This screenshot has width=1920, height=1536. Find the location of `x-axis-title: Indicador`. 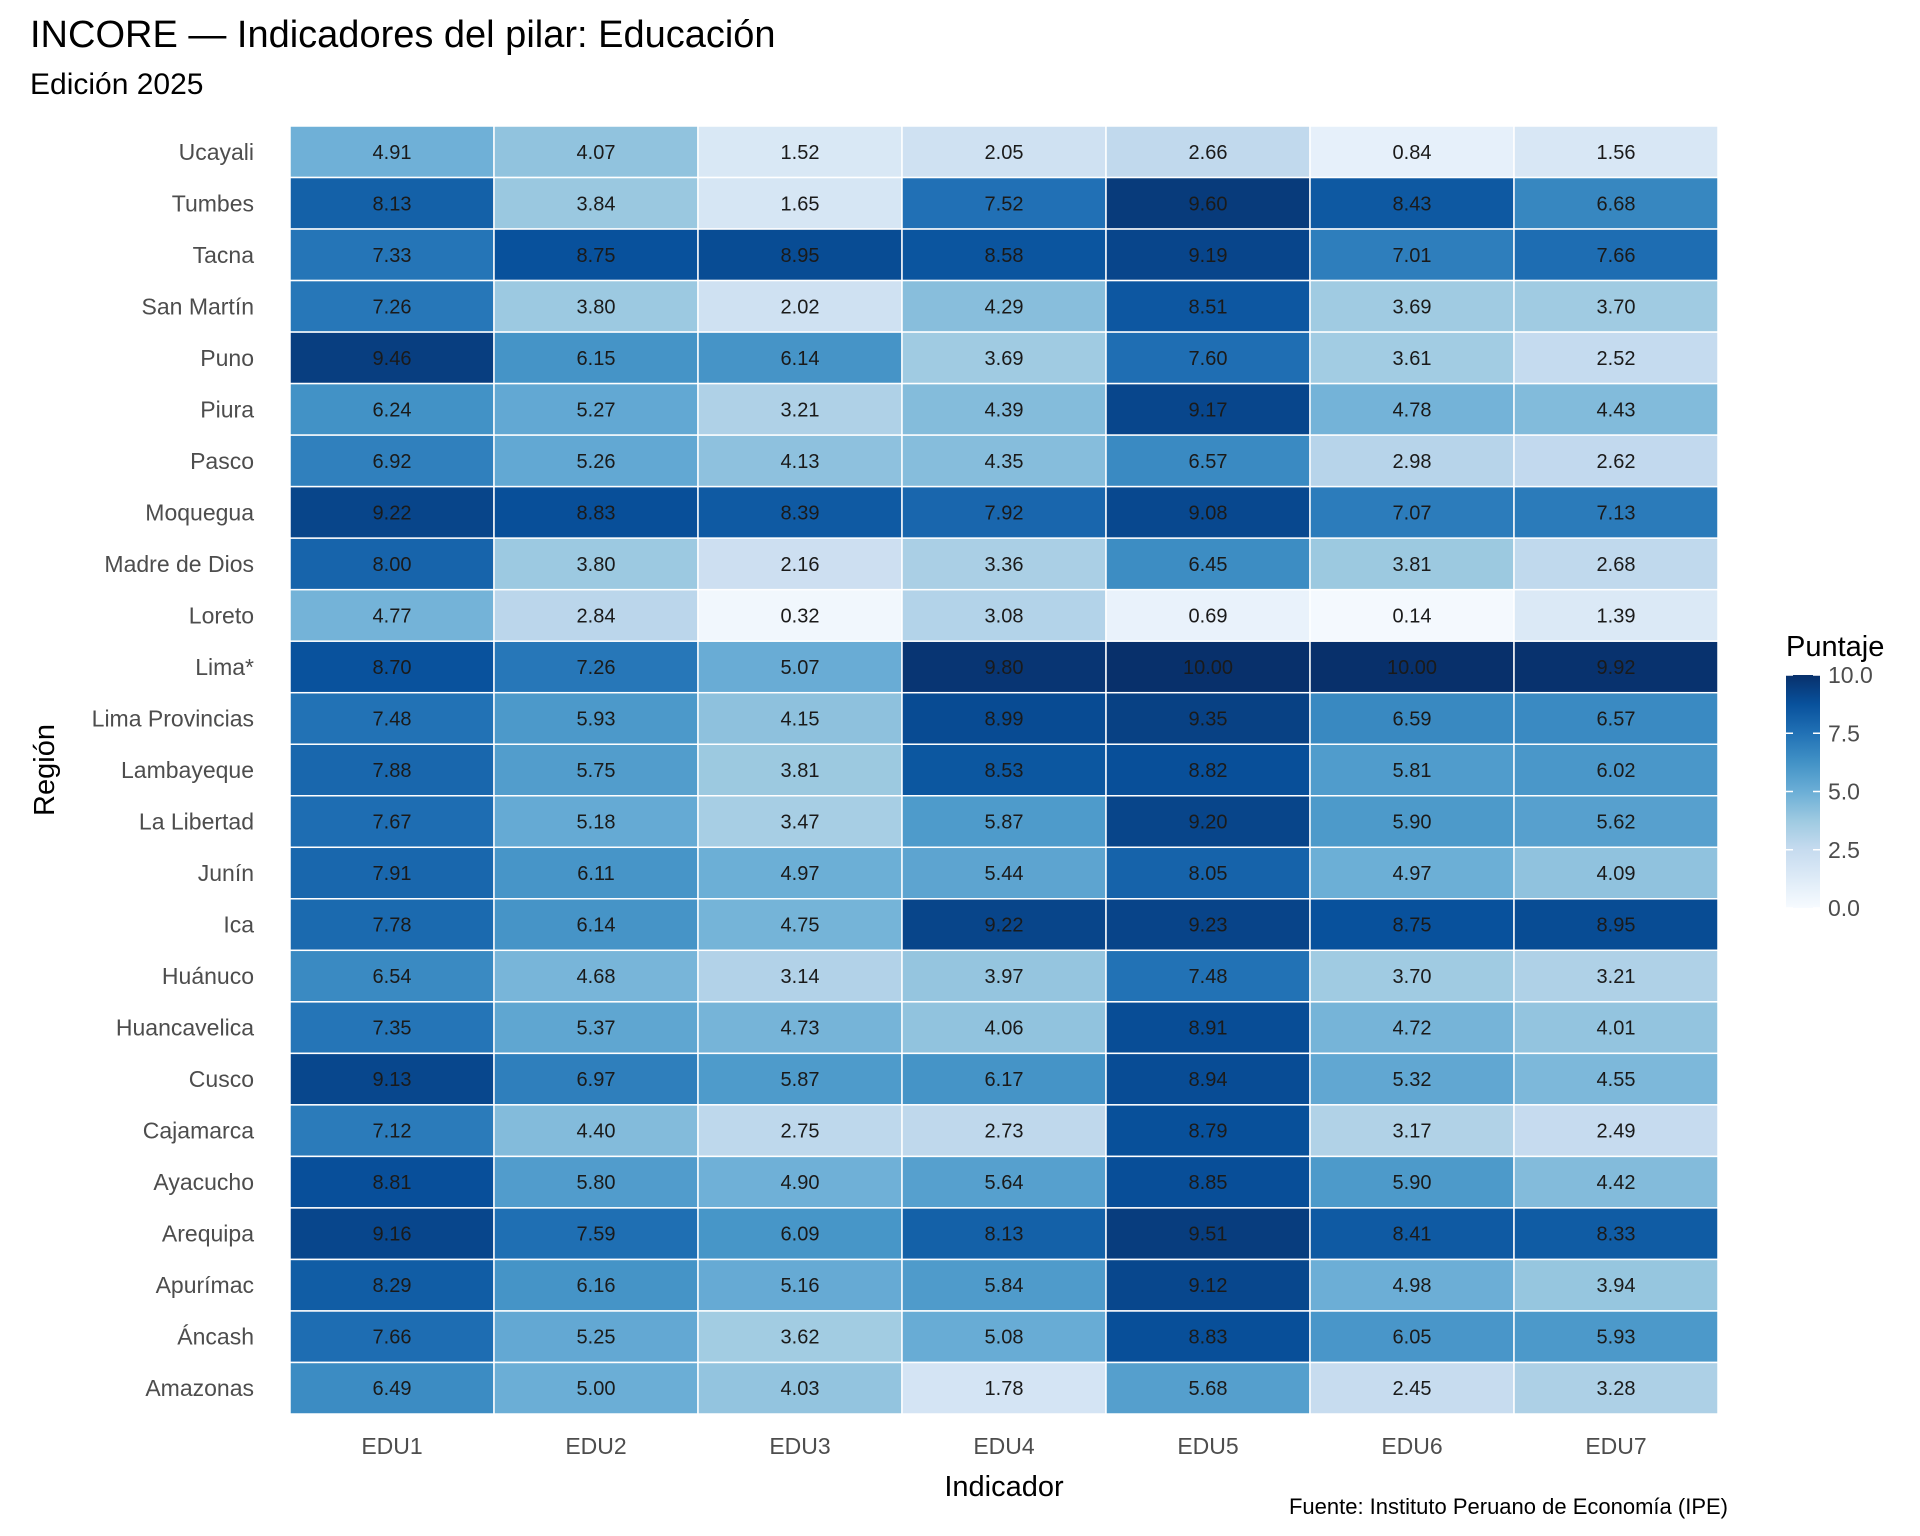

x-axis-title: Indicador is located at coordinates (1004, 1487).